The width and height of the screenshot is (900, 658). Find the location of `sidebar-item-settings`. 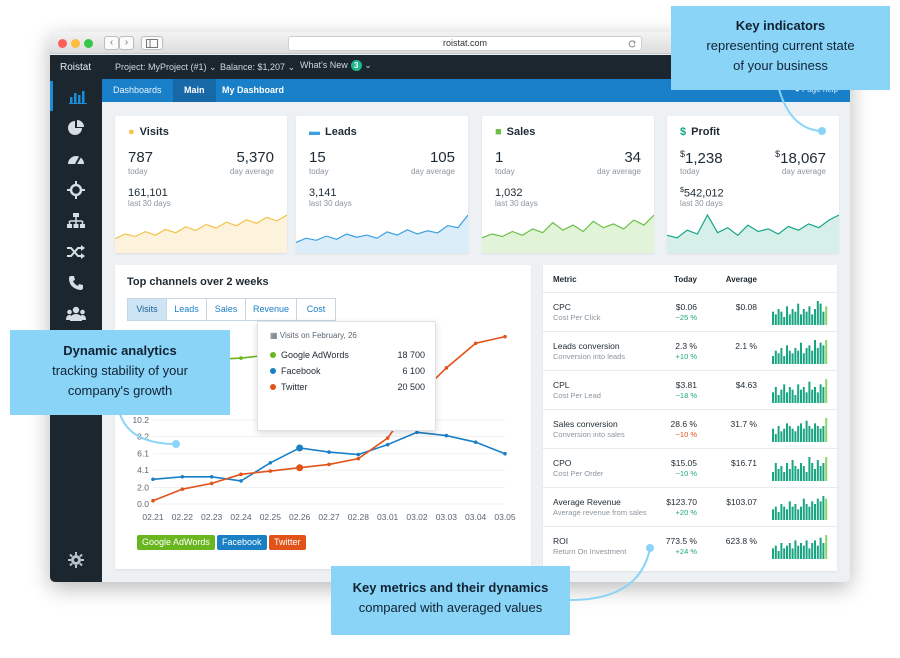

sidebar-item-settings is located at coordinates (76, 560).